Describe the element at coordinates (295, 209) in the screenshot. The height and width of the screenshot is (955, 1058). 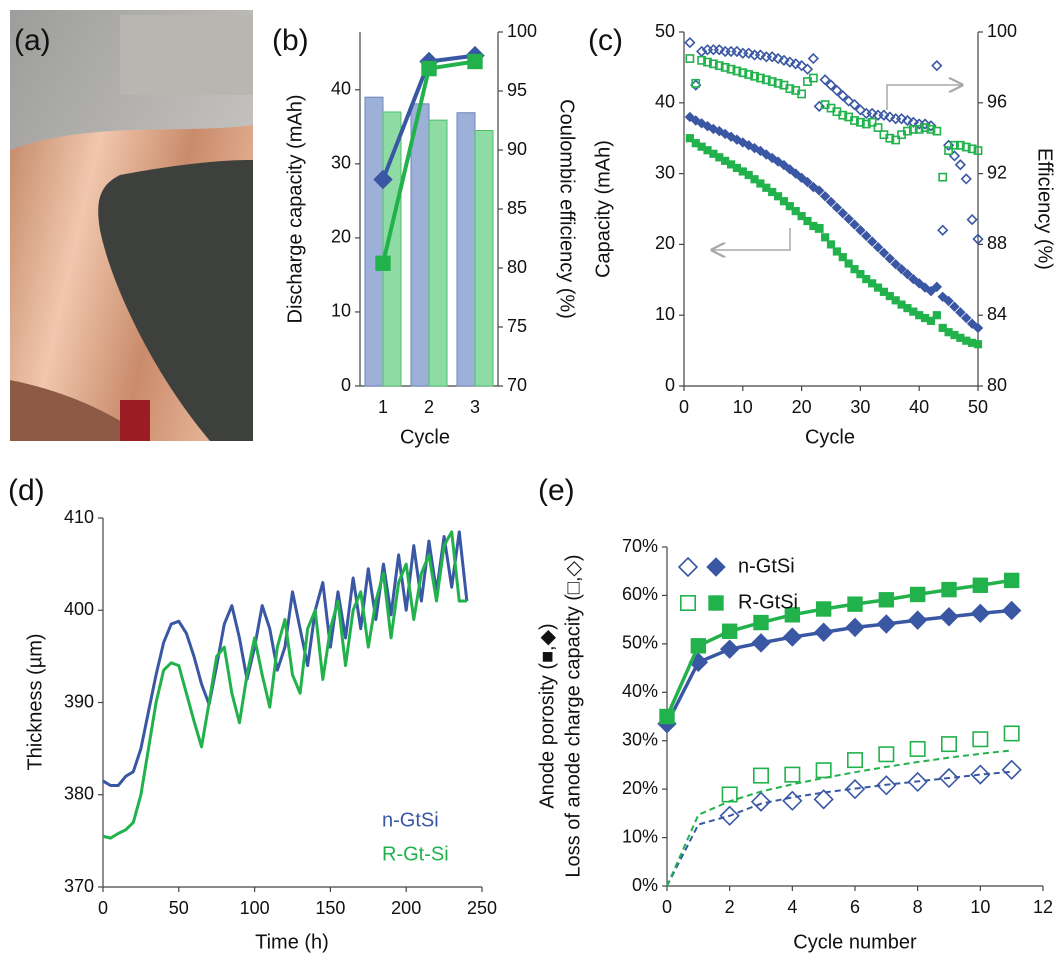
I see `y-axis-title: Discharge capacity (mAh)` at that location.